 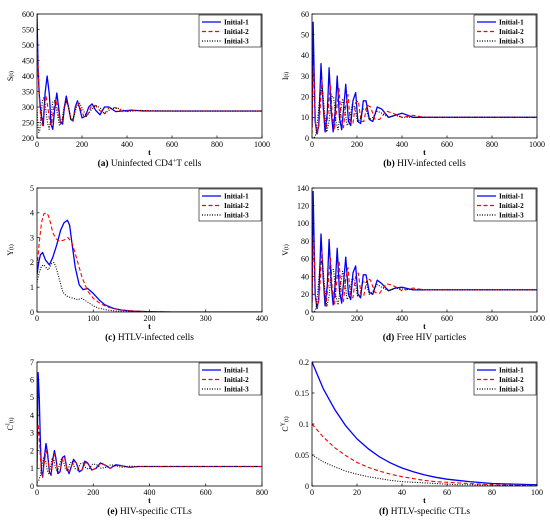 I want to click on y-axis-label: Y(t), so click(x=10, y=249).